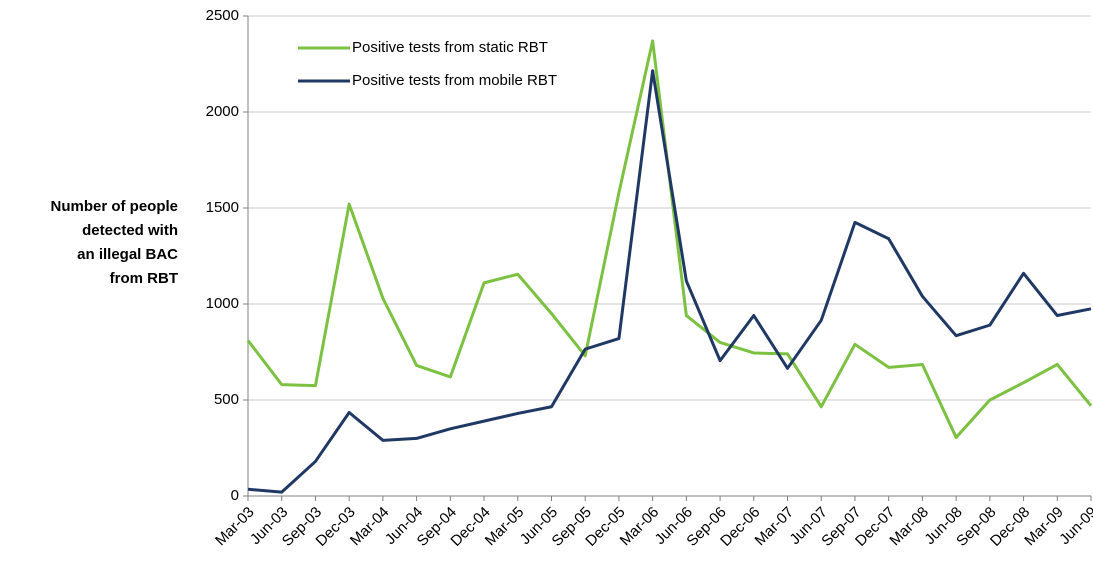 The width and height of the screenshot is (1093, 571). I want to click on y-axis-label: an illegal BAC, so click(127, 254).